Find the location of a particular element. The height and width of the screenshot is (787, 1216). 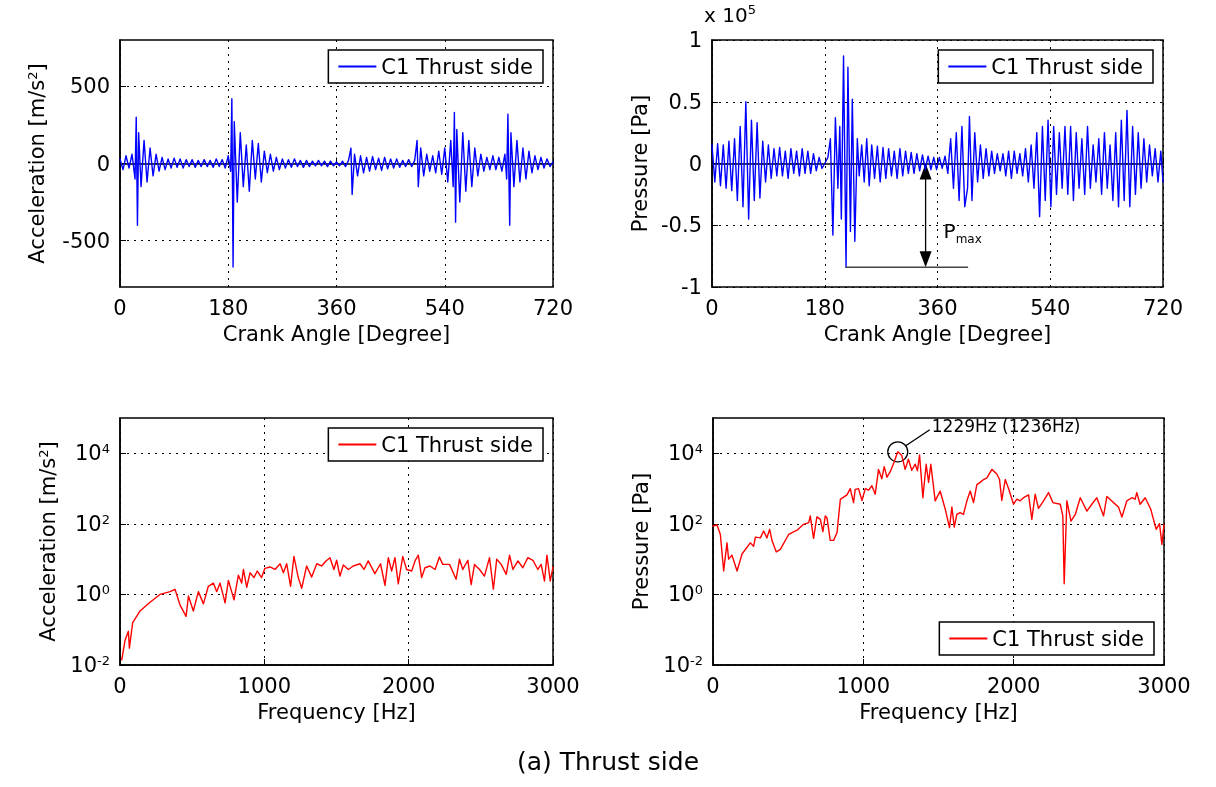

y-tick-label: 0.5 is located at coordinates (685, 101).